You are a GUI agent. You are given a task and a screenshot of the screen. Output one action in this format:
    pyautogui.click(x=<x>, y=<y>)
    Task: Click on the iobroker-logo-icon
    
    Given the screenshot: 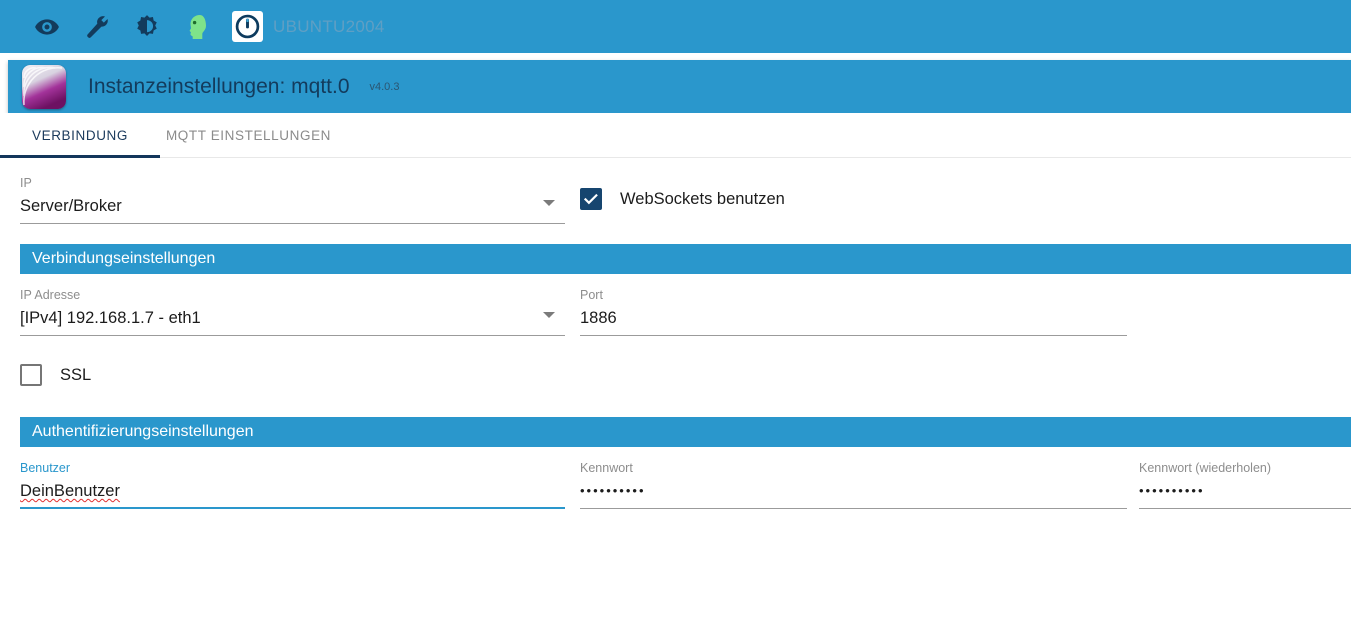 What is the action you would take?
    pyautogui.click(x=247, y=26)
    